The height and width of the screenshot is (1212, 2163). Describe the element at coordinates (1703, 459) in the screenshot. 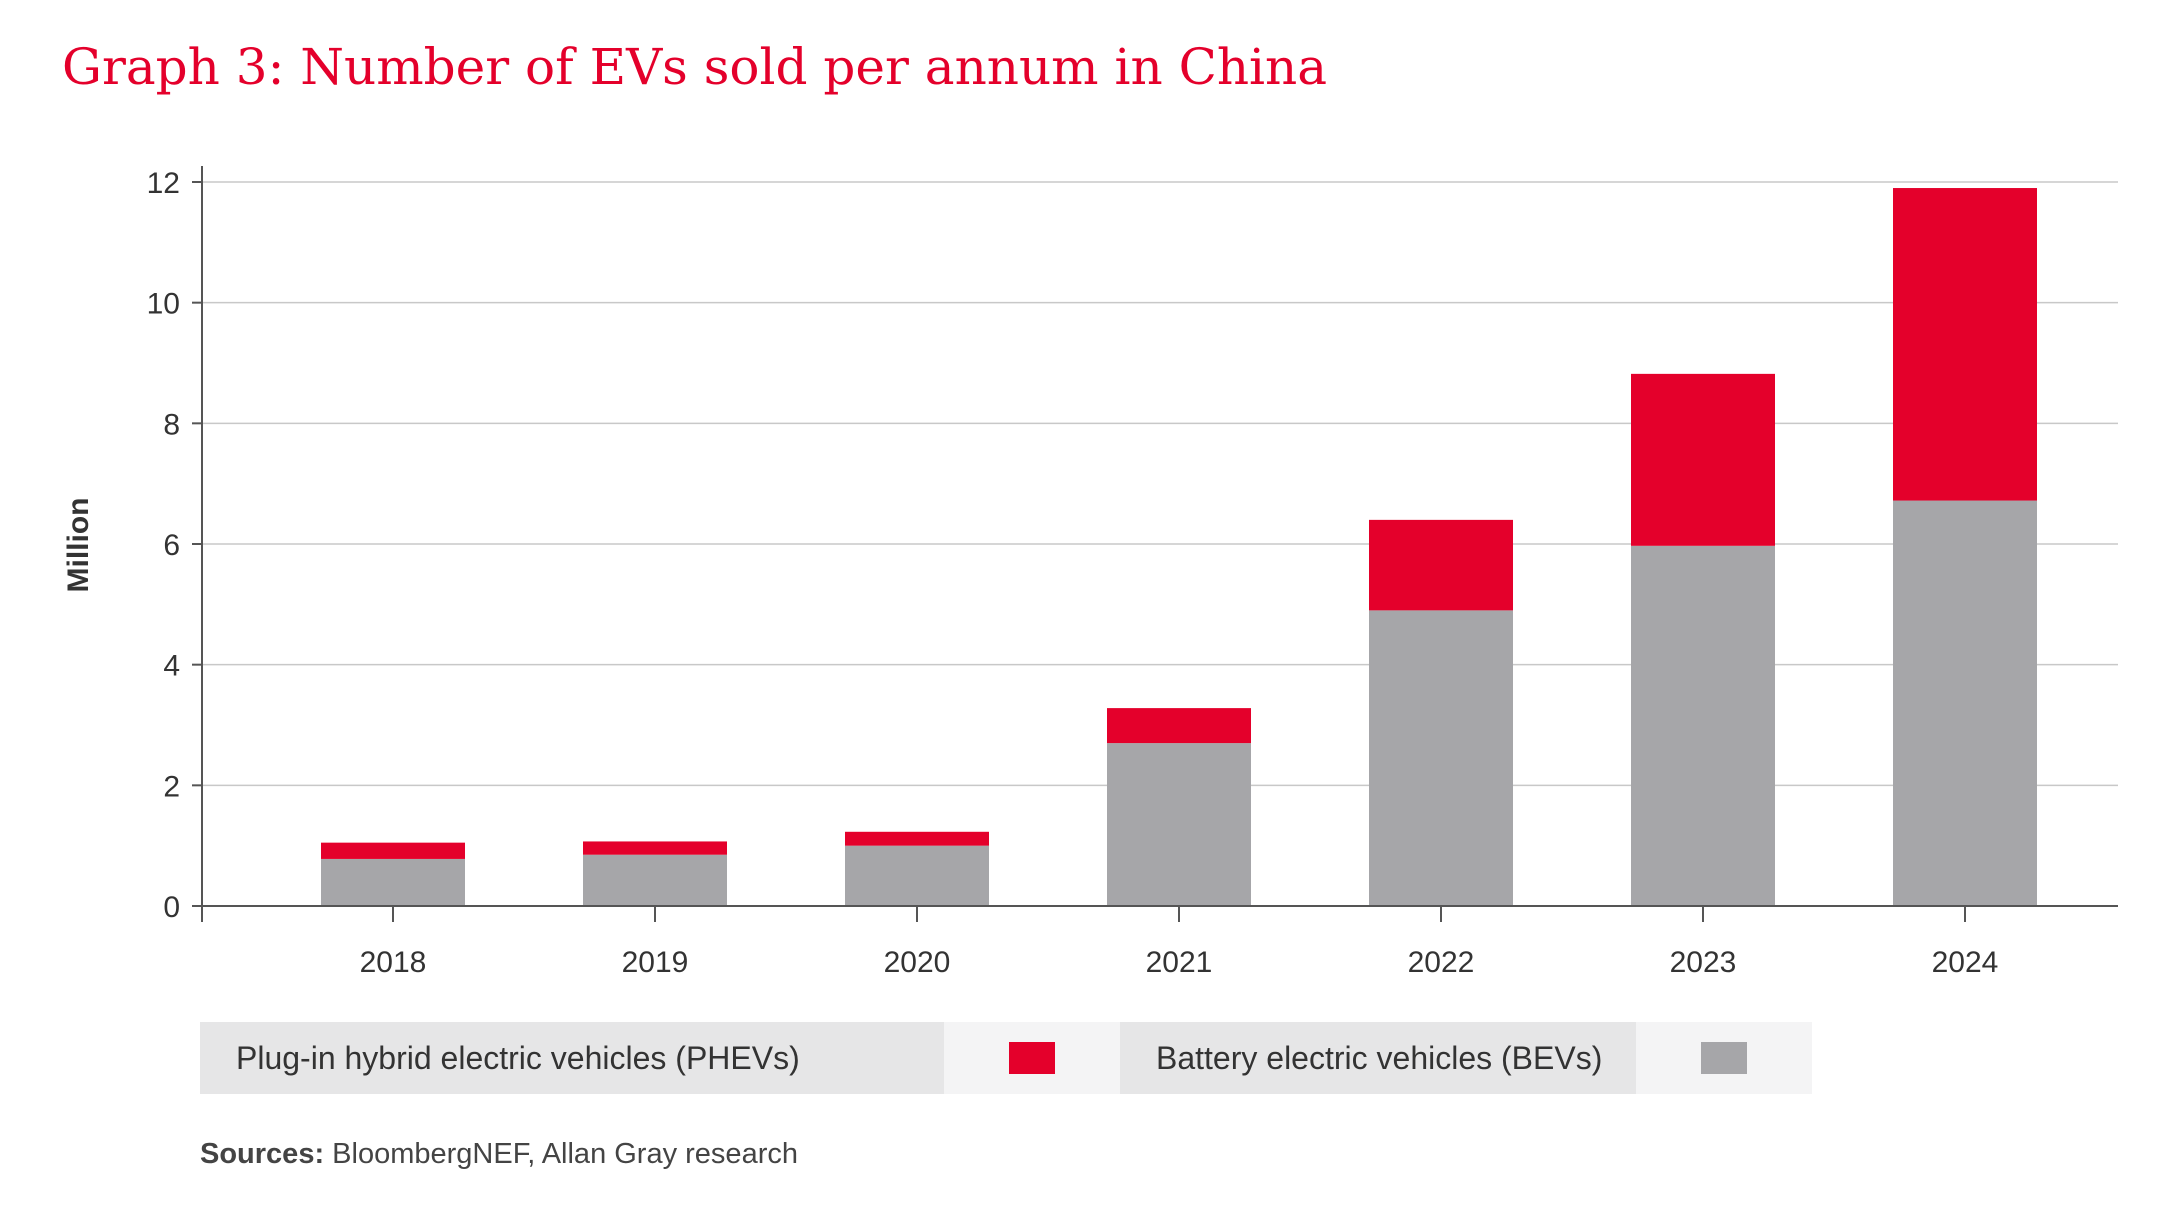

I see `bar-phev-2023` at that location.